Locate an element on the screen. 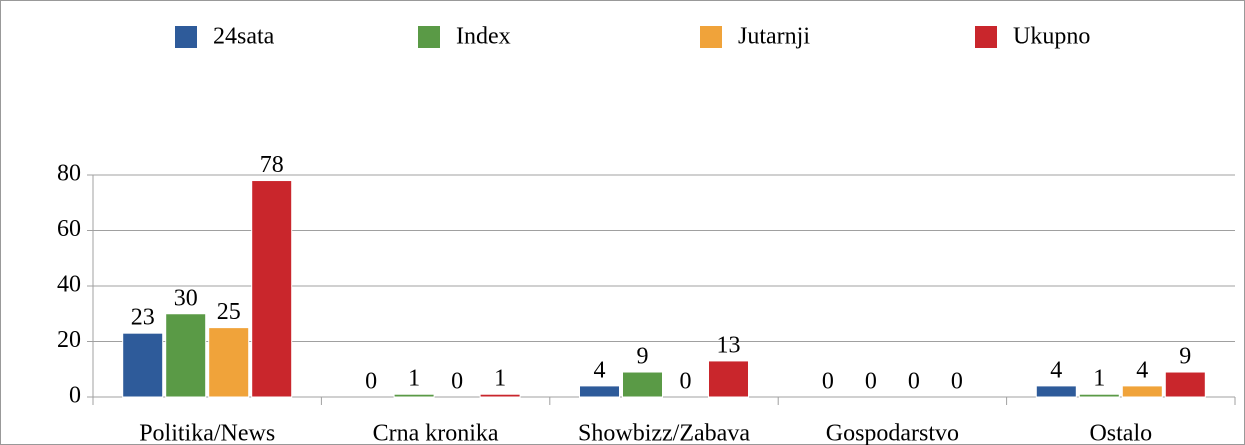 This screenshot has height=445, width=1245. data-label: 23 is located at coordinates (143, 318).